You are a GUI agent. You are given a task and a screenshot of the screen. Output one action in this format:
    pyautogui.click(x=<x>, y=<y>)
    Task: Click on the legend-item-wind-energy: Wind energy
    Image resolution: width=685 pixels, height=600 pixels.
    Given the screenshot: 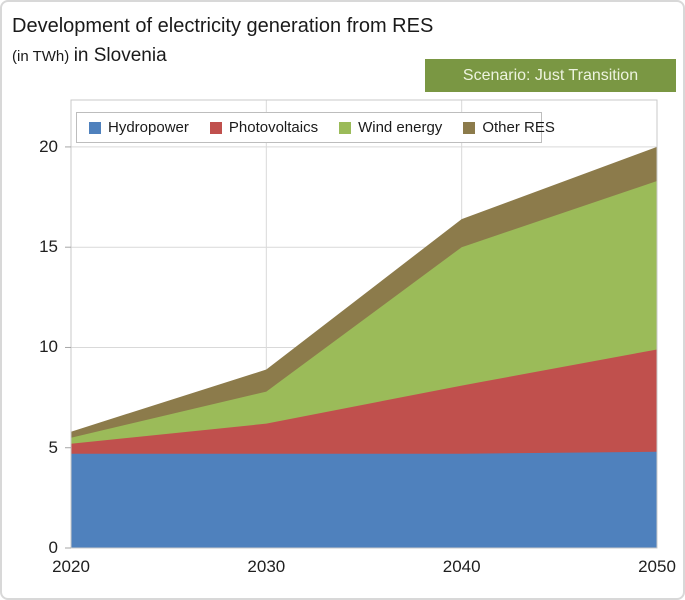 What is the action you would take?
    pyautogui.click(x=390, y=127)
    